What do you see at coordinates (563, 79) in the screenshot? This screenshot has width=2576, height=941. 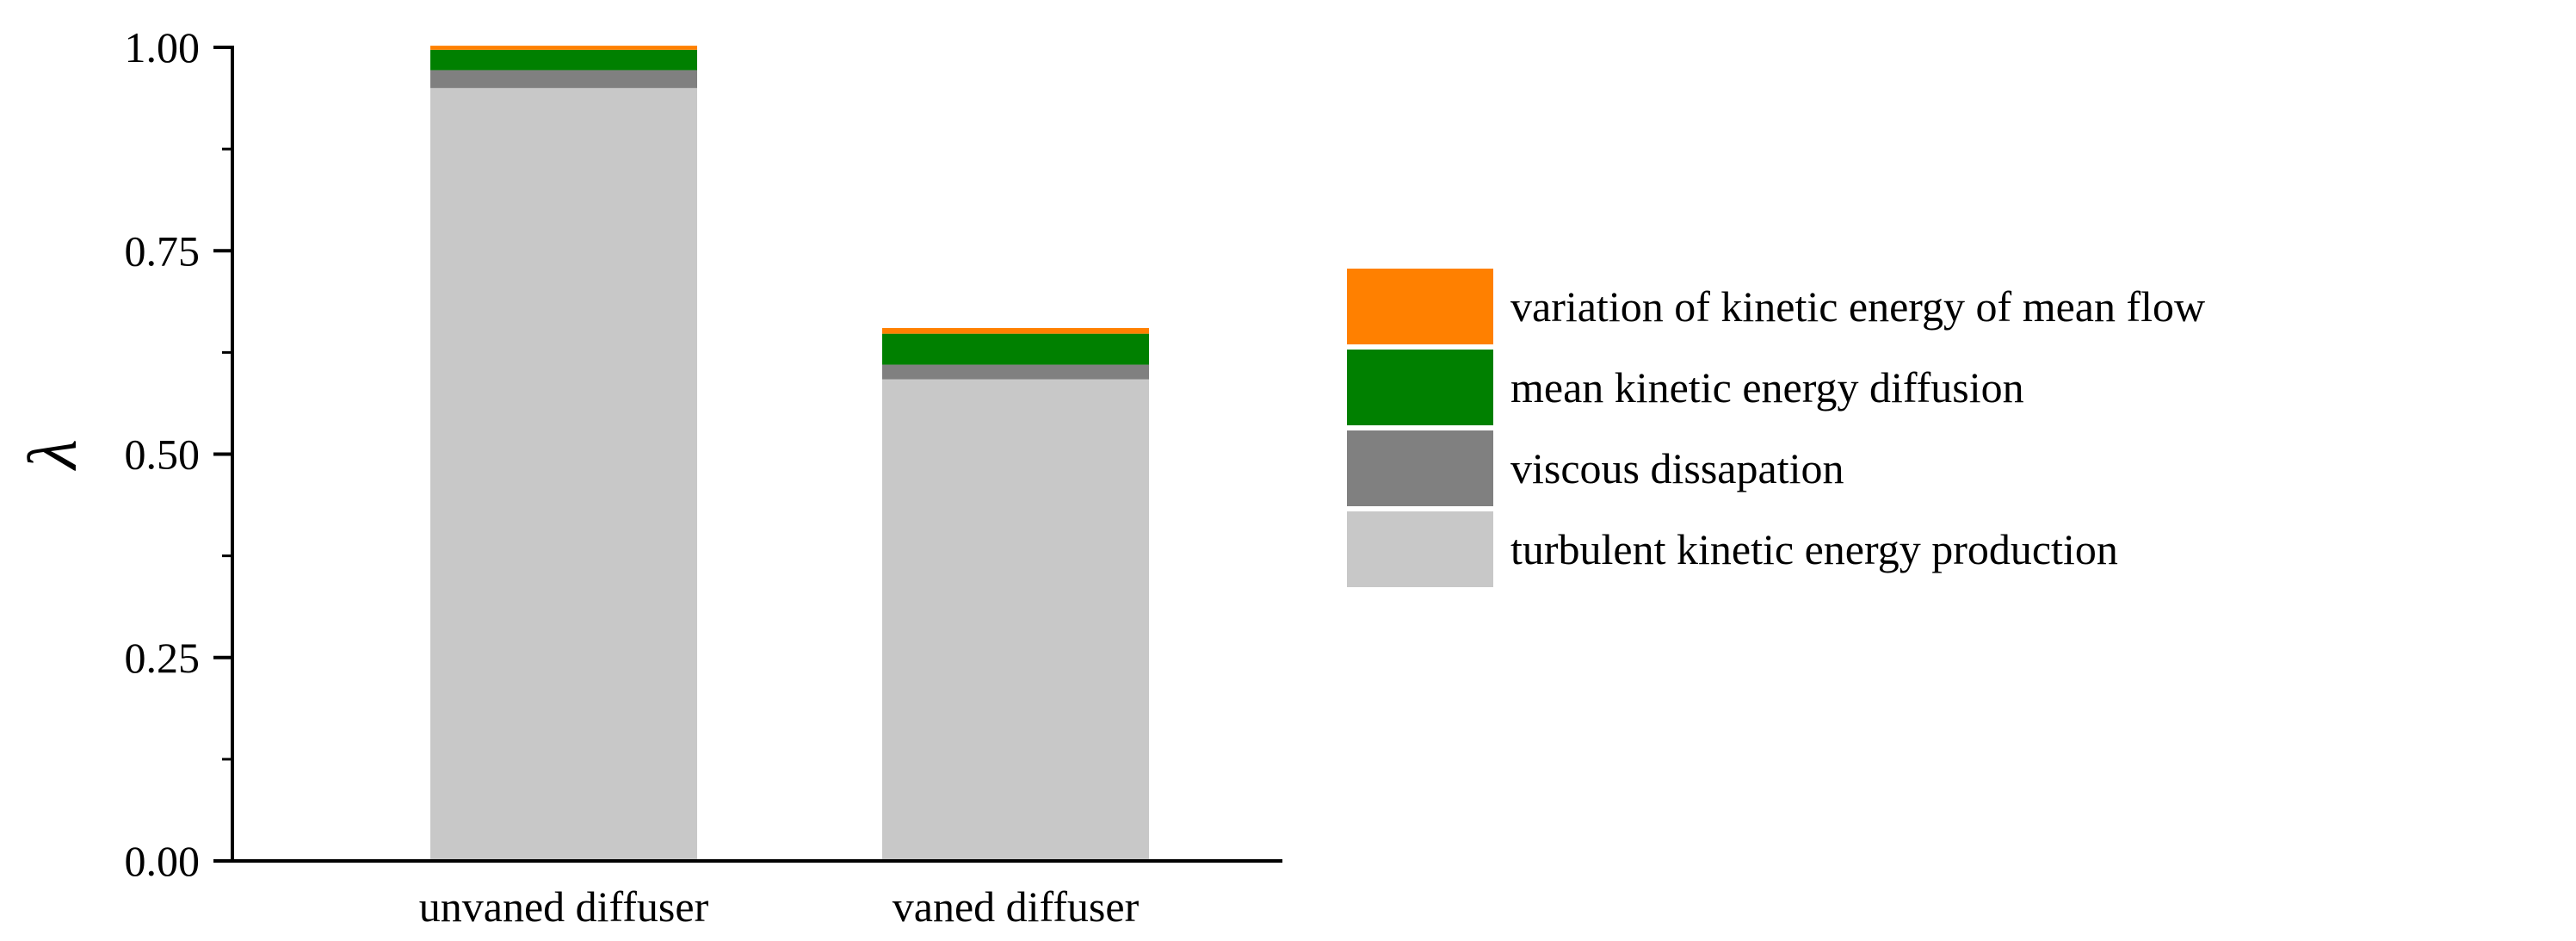 I see `bar-unvaned-diffuser-viscous-dissapation` at bounding box center [563, 79].